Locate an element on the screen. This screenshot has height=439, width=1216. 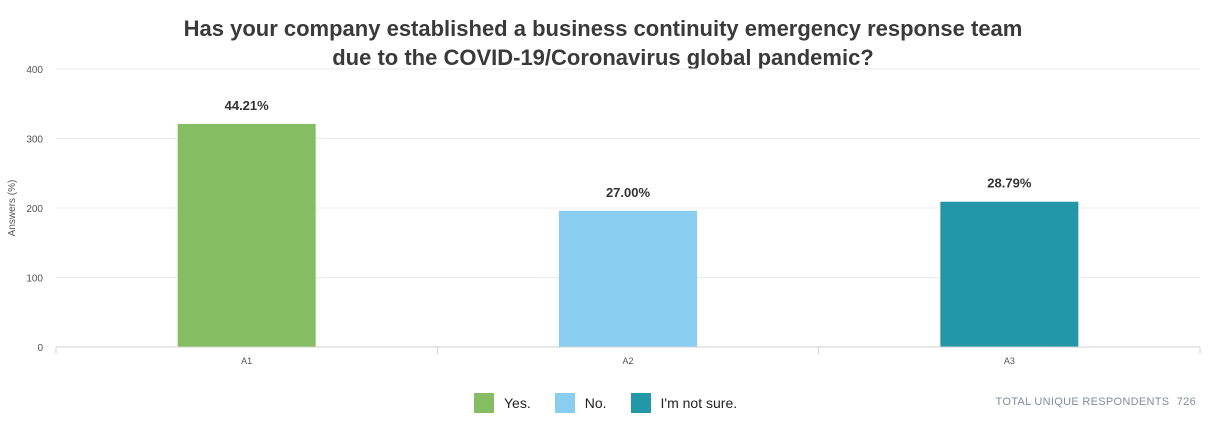
legend-swatch-yes is located at coordinates (484, 403).